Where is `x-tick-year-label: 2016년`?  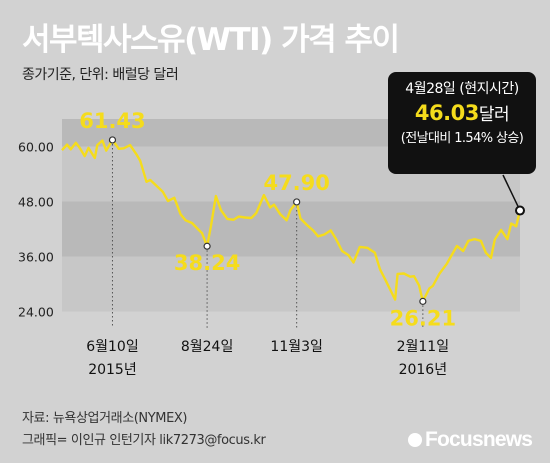 x-tick-year-label: 2016년 is located at coordinates (423, 370).